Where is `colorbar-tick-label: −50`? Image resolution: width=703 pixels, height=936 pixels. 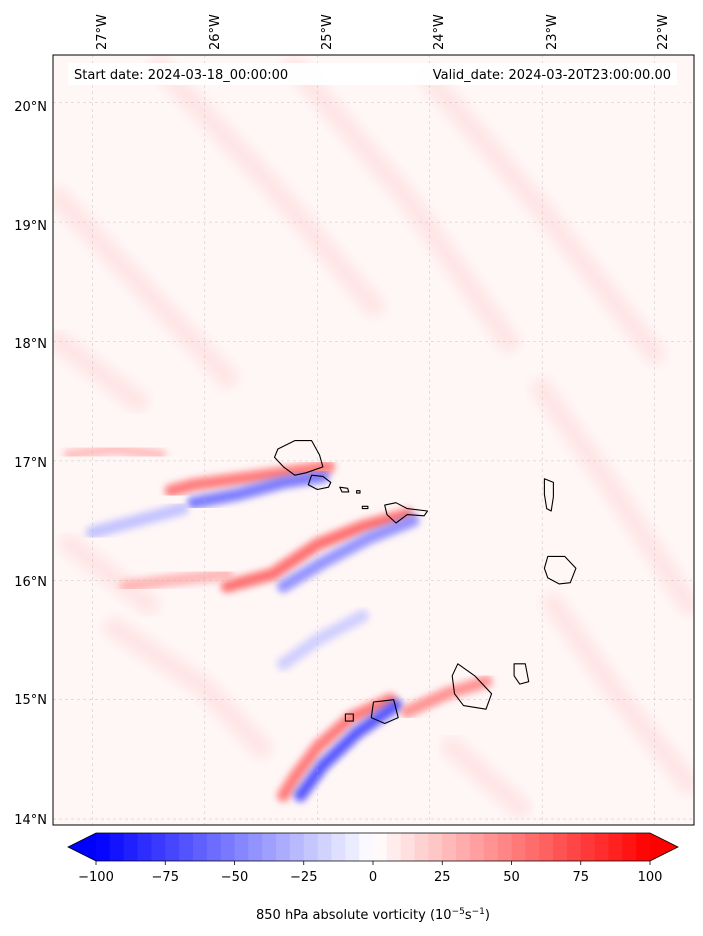 colorbar-tick-label: −50 is located at coordinates (234, 877).